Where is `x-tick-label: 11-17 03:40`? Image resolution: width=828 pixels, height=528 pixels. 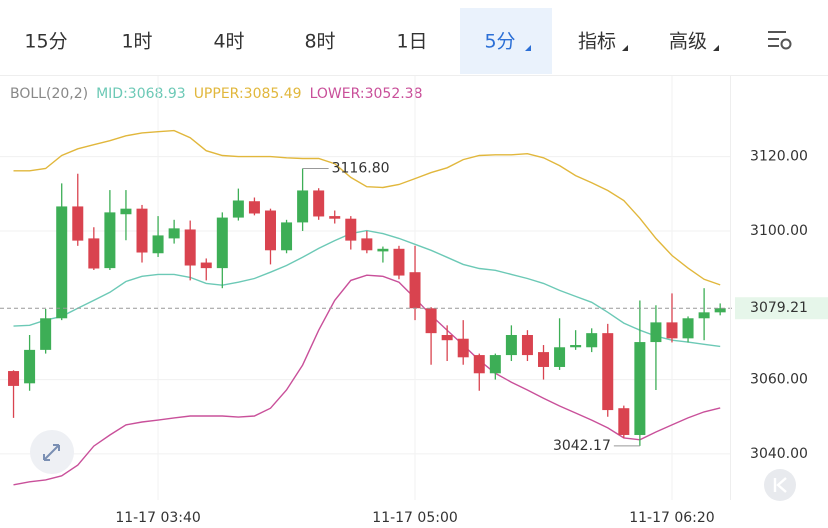 x-tick-label: 11-17 03:40 is located at coordinates (157, 518).